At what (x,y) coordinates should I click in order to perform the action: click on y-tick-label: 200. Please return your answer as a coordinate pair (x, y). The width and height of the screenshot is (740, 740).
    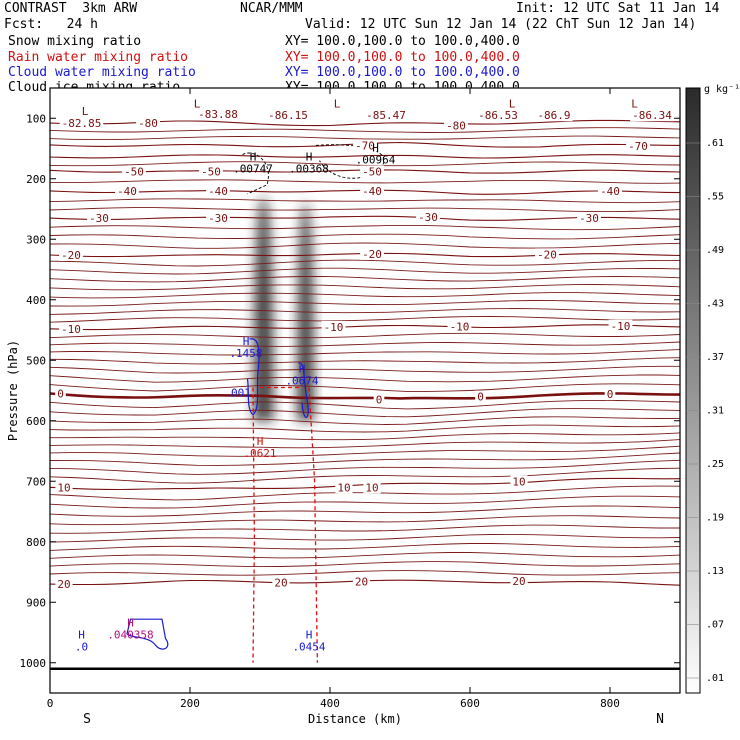
    Looking at the image, I should click on (36, 179).